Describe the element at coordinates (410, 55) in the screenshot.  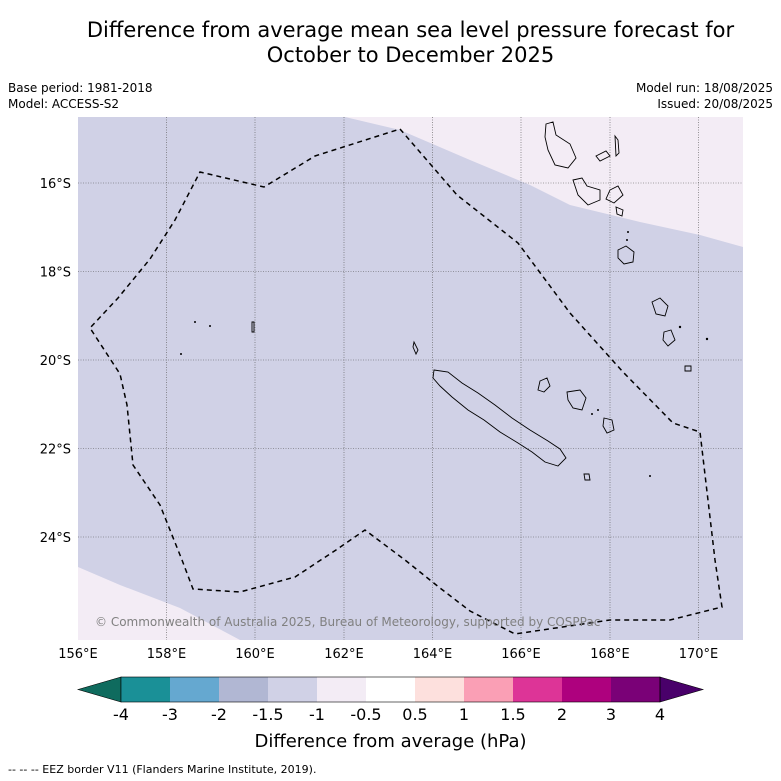
I see `title-line-2: October to December 2025` at that location.